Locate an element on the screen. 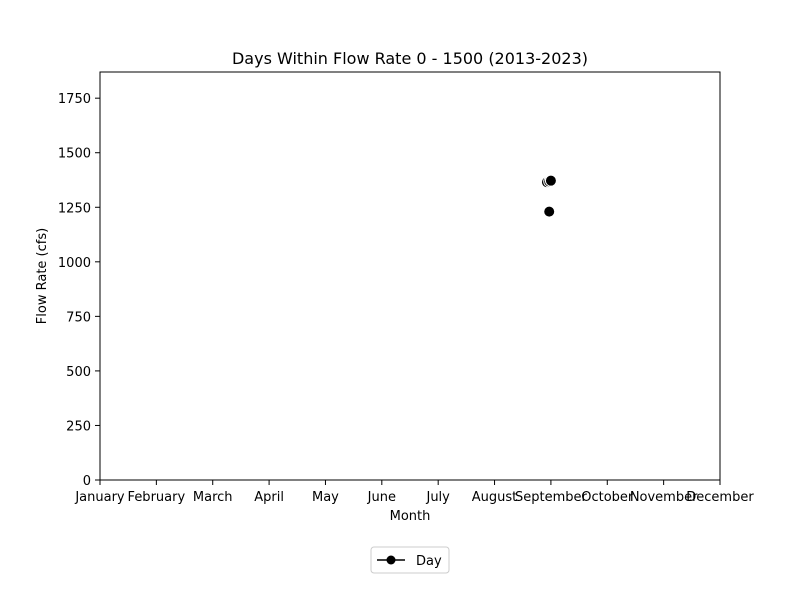  x-tick-label: June is located at coordinates (381, 497).